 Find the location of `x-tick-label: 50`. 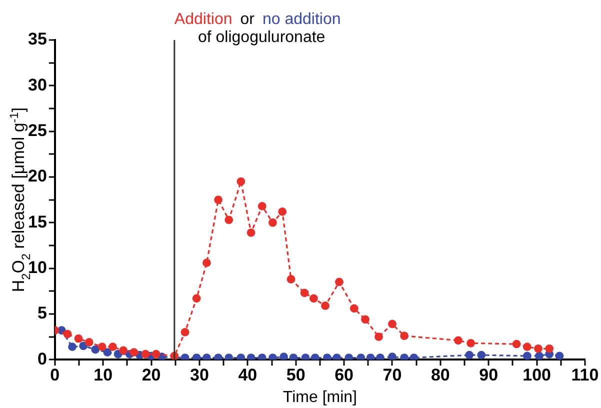

x-tick-label: 50 is located at coordinates (296, 374).